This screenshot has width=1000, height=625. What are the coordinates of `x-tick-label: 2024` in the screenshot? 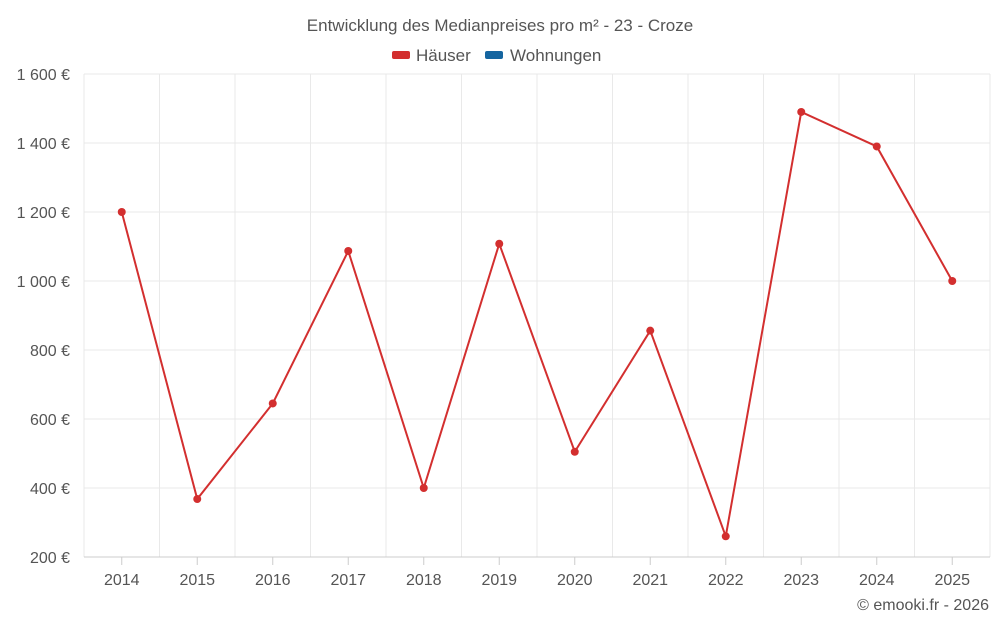 It's located at (877, 580).